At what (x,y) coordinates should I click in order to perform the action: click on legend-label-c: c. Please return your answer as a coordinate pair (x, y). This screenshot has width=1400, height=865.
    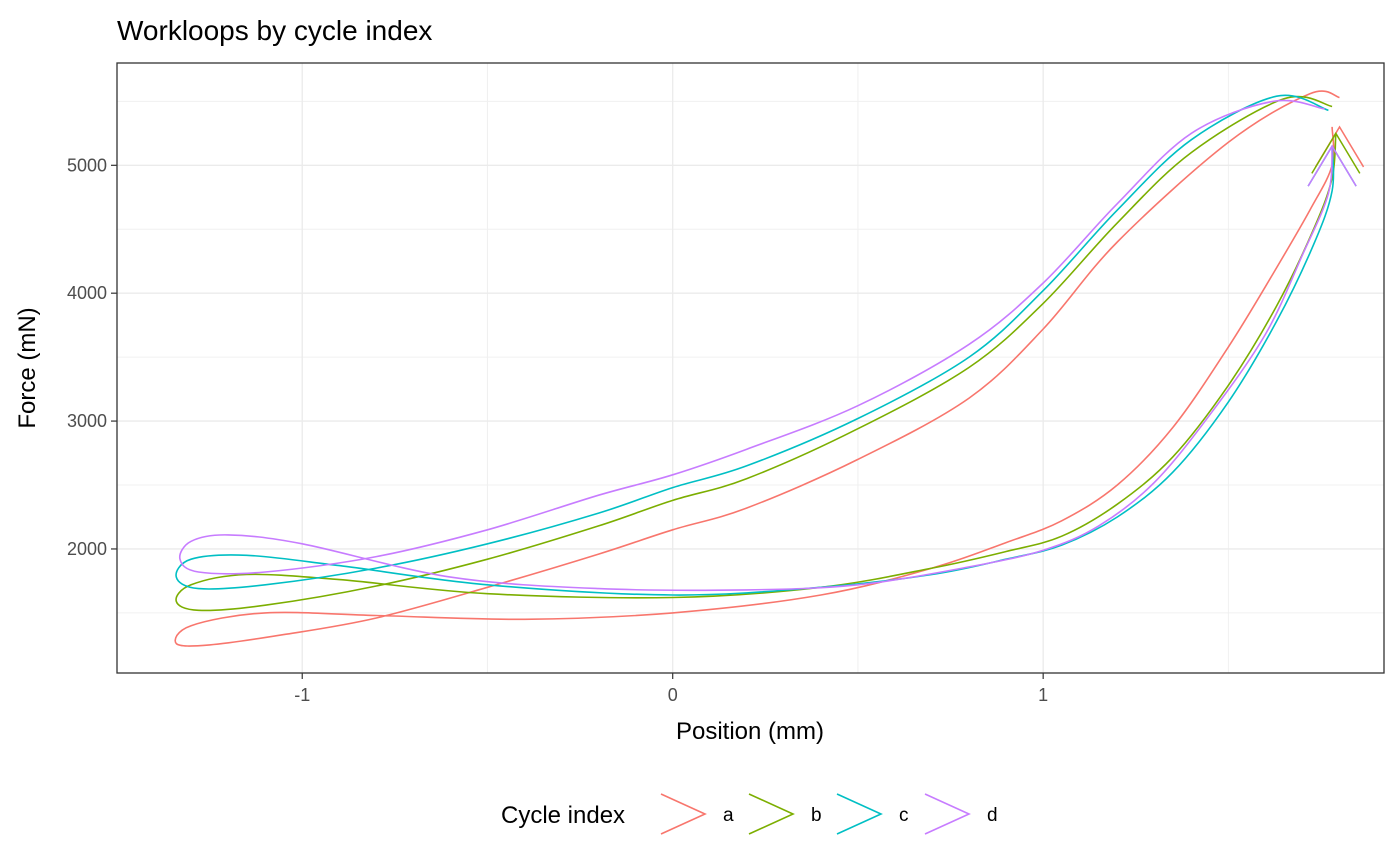
    Looking at the image, I should click on (904, 815).